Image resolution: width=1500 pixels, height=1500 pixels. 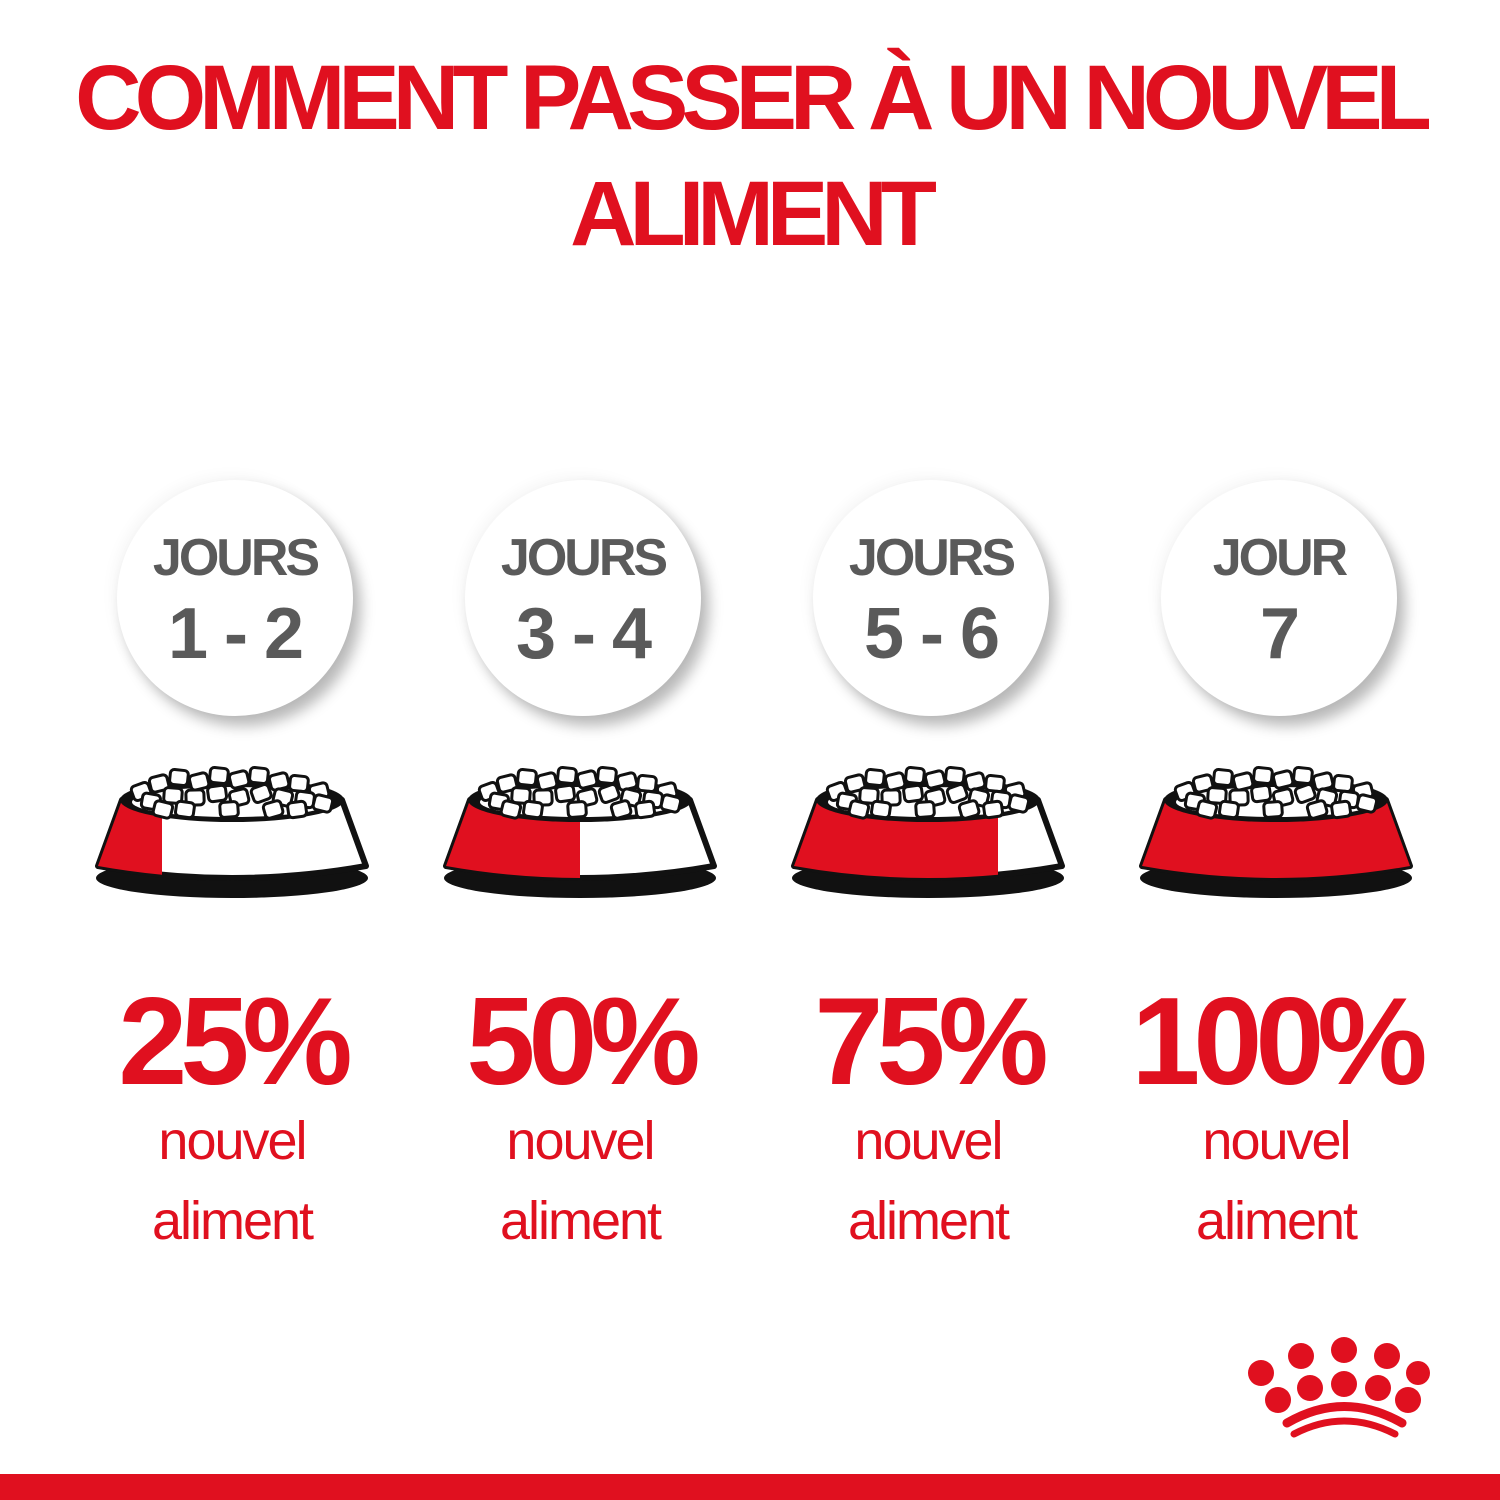 I want to click on day-badge: JOURS 3 - 4, so click(x=583, y=598).